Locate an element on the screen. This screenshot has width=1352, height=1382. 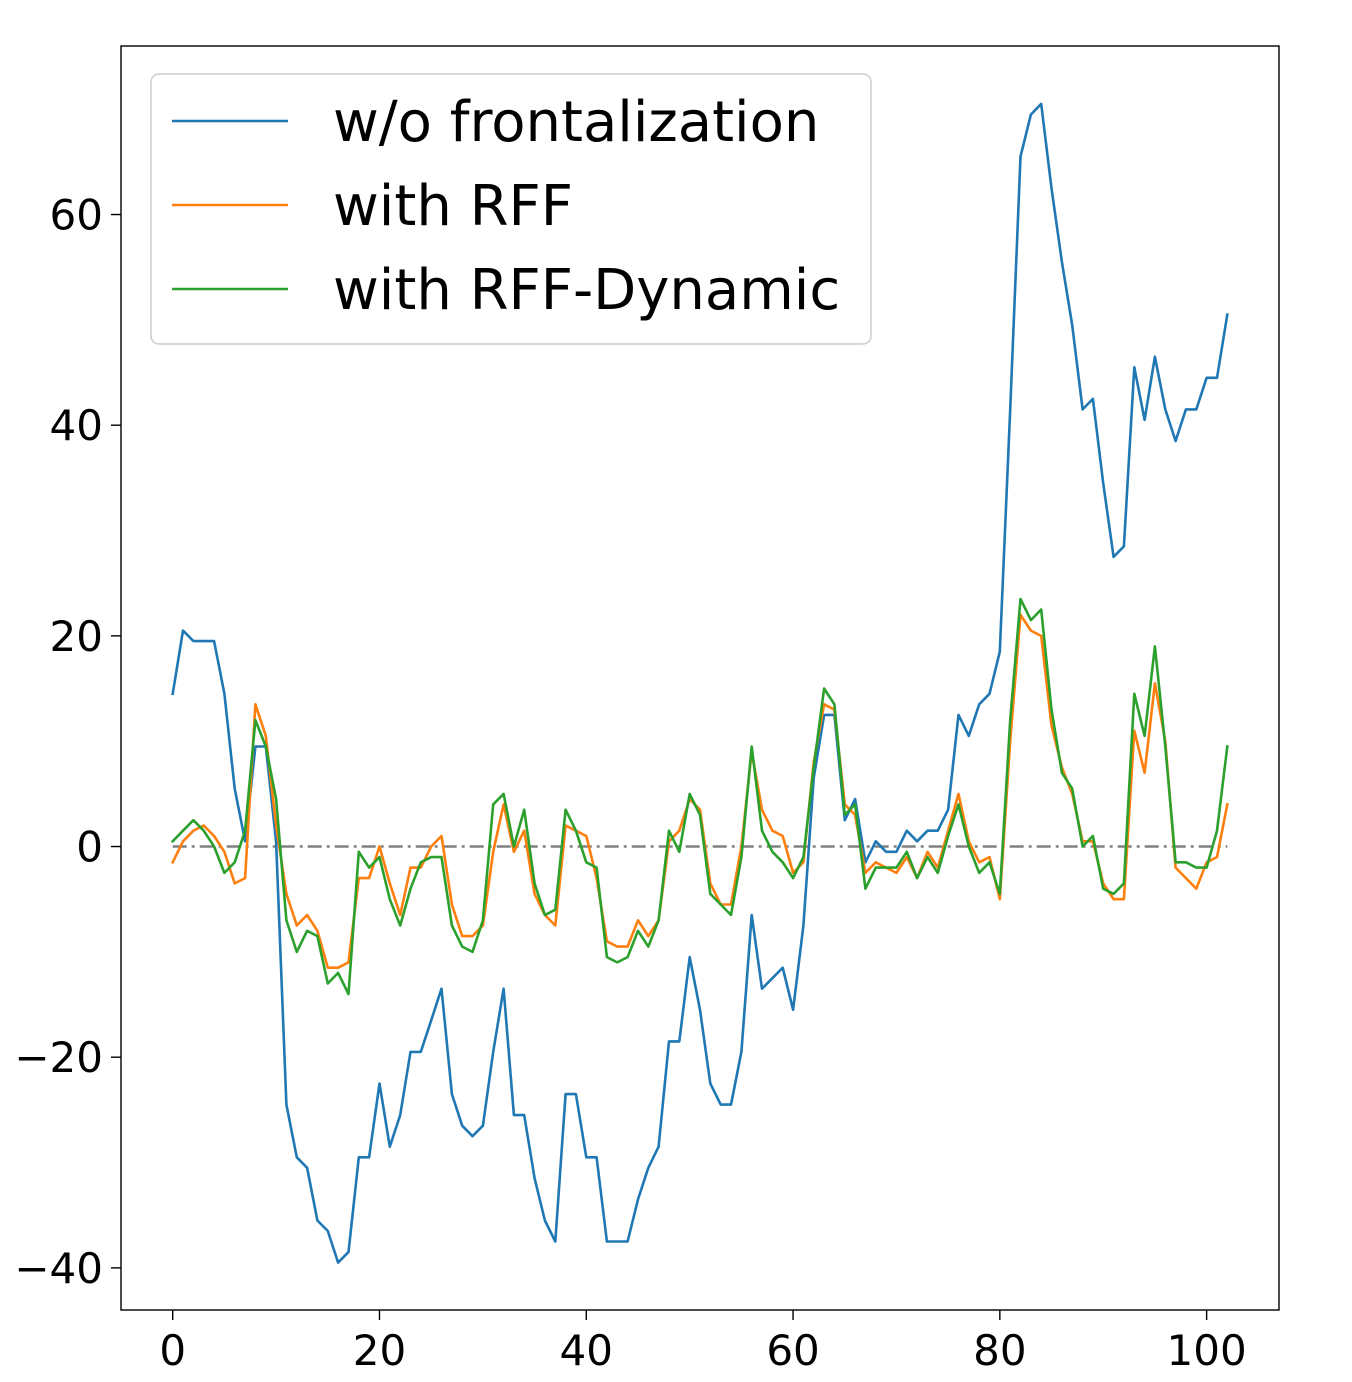
x-tick-label: 60 is located at coordinates (792, 1350).